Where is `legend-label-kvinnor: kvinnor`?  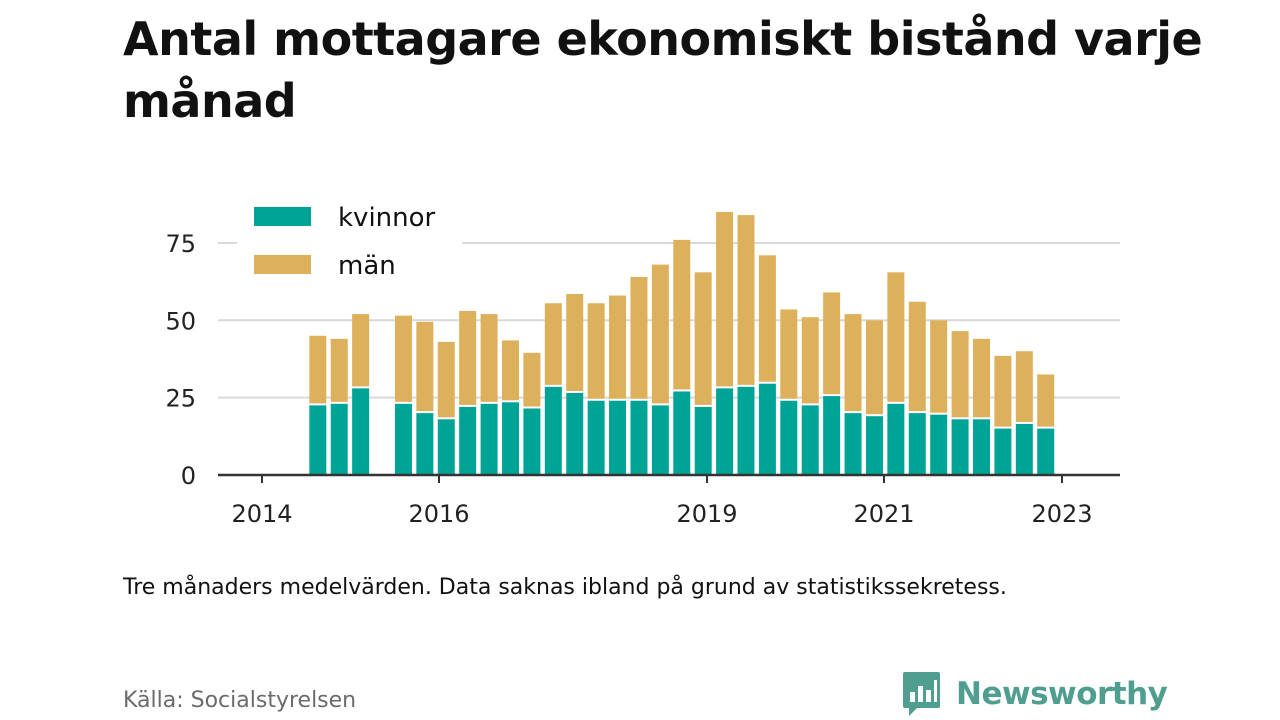
legend-label-kvinnor: kvinnor is located at coordinates (387, 218).